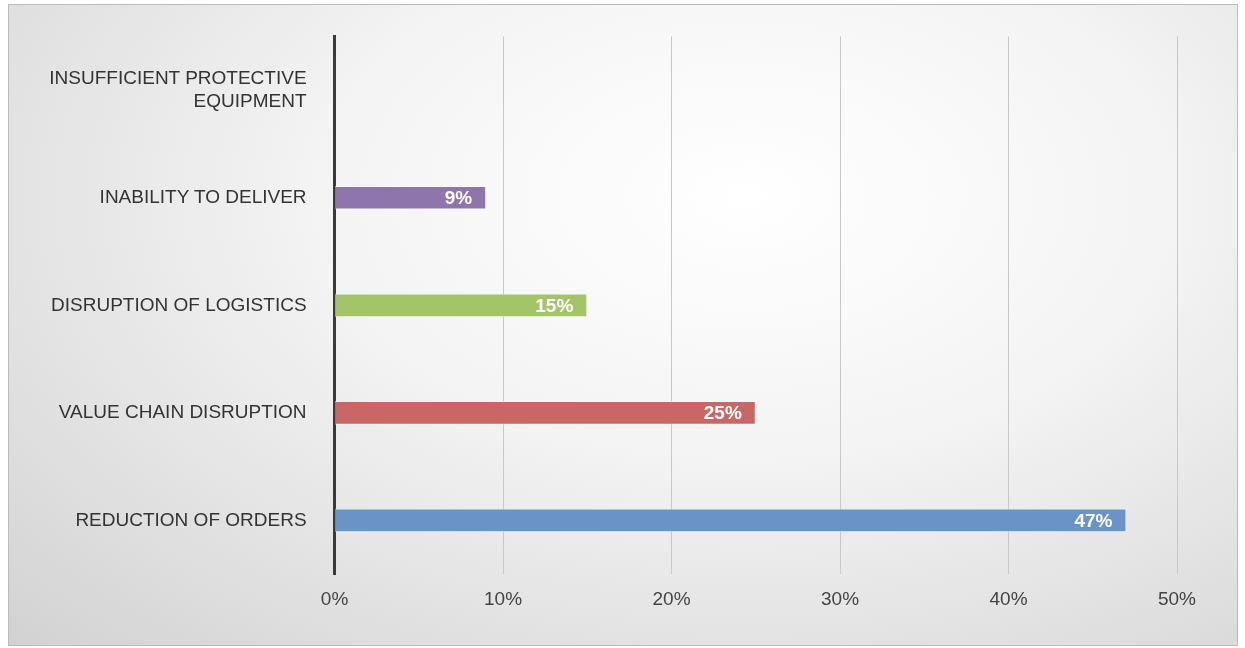  Describe the element at coordinates (1008, 598) in the screenshot. I see `x-tick-label: 40%` at that location.